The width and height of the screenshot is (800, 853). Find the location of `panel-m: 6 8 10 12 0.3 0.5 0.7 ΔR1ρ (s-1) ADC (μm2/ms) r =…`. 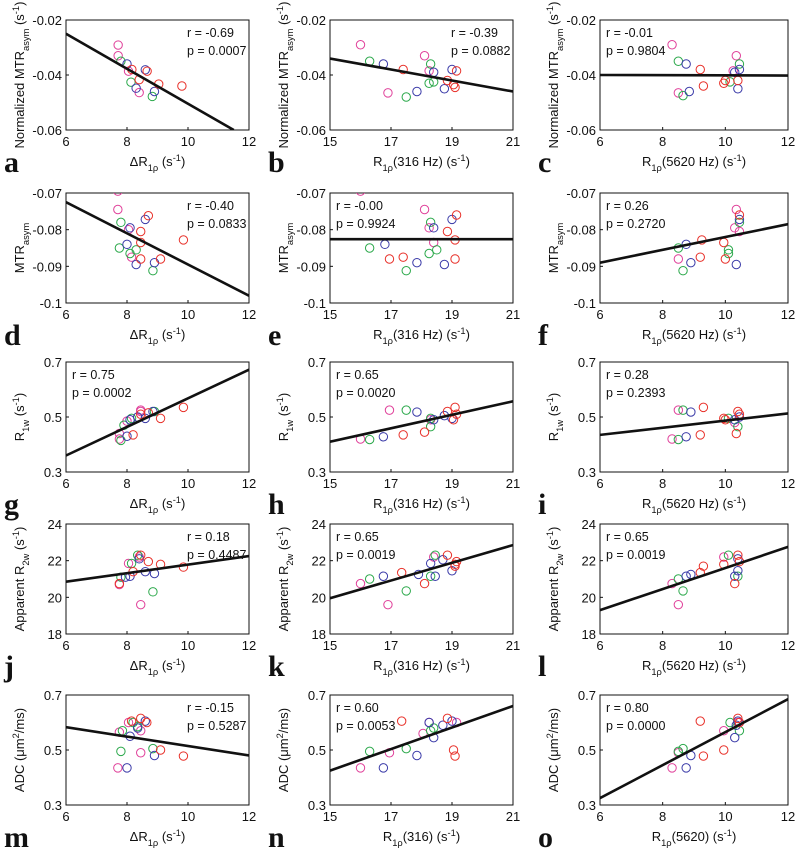

panel-m: 6 8 10 12 0.3 0.5 0.7 ΔR1ρ (s-1) ADC (μm2/ms) r =… is located at coordinates (130, 770).